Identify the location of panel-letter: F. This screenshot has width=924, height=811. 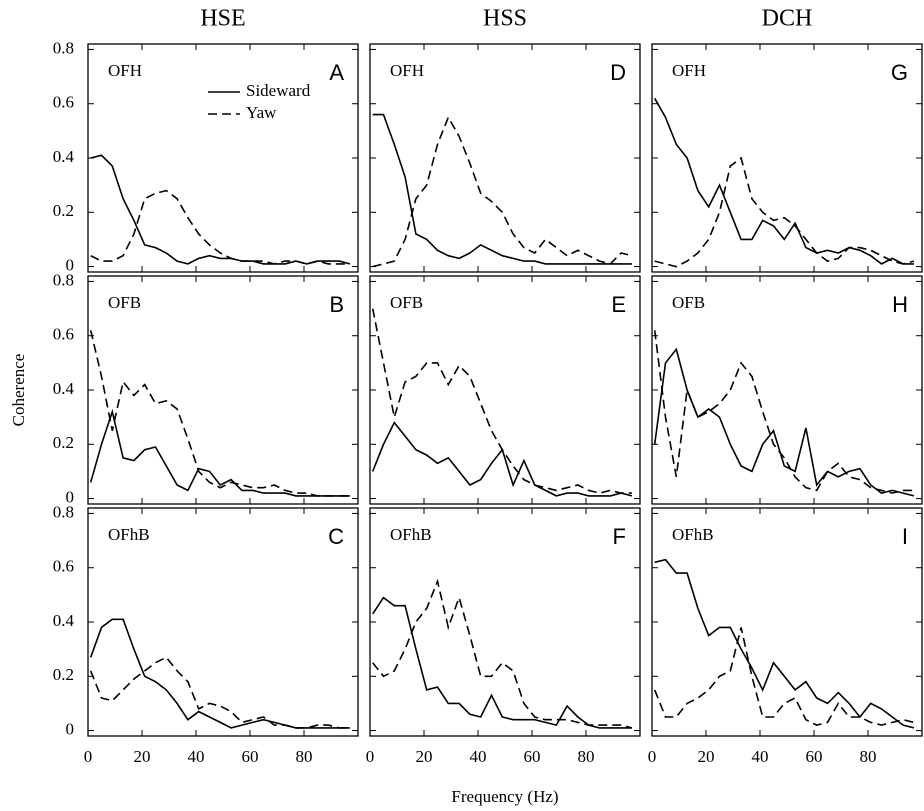
(619, 536).